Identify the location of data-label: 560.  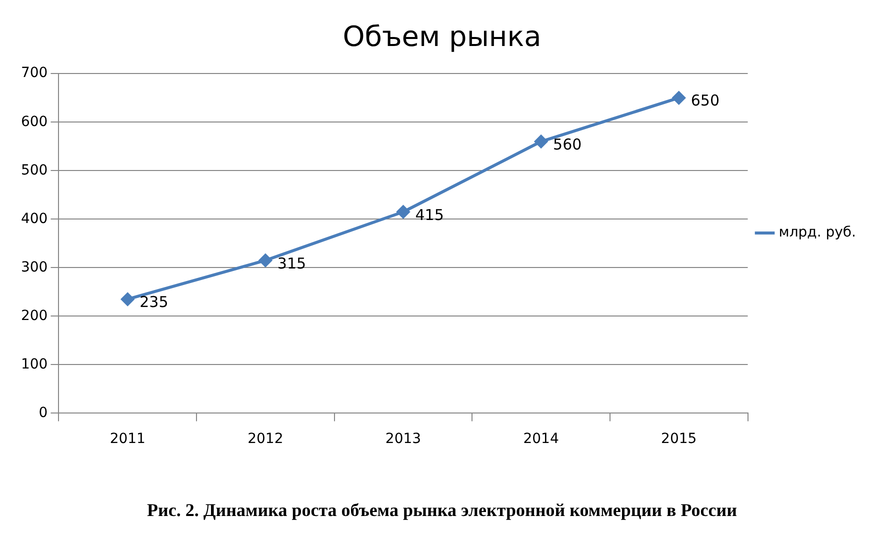
(567, 144).